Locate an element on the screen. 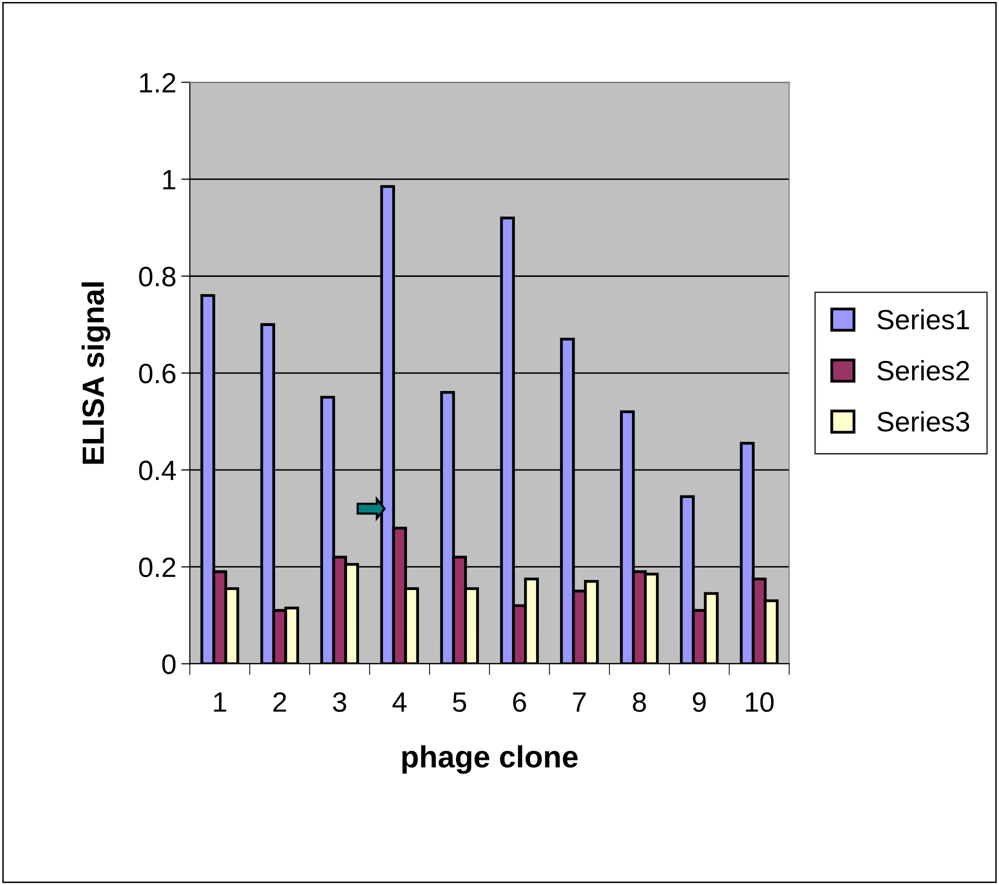 This screenshot has width=999, height=885. x-tick-label: 5 is located at coordinates (459, 702).